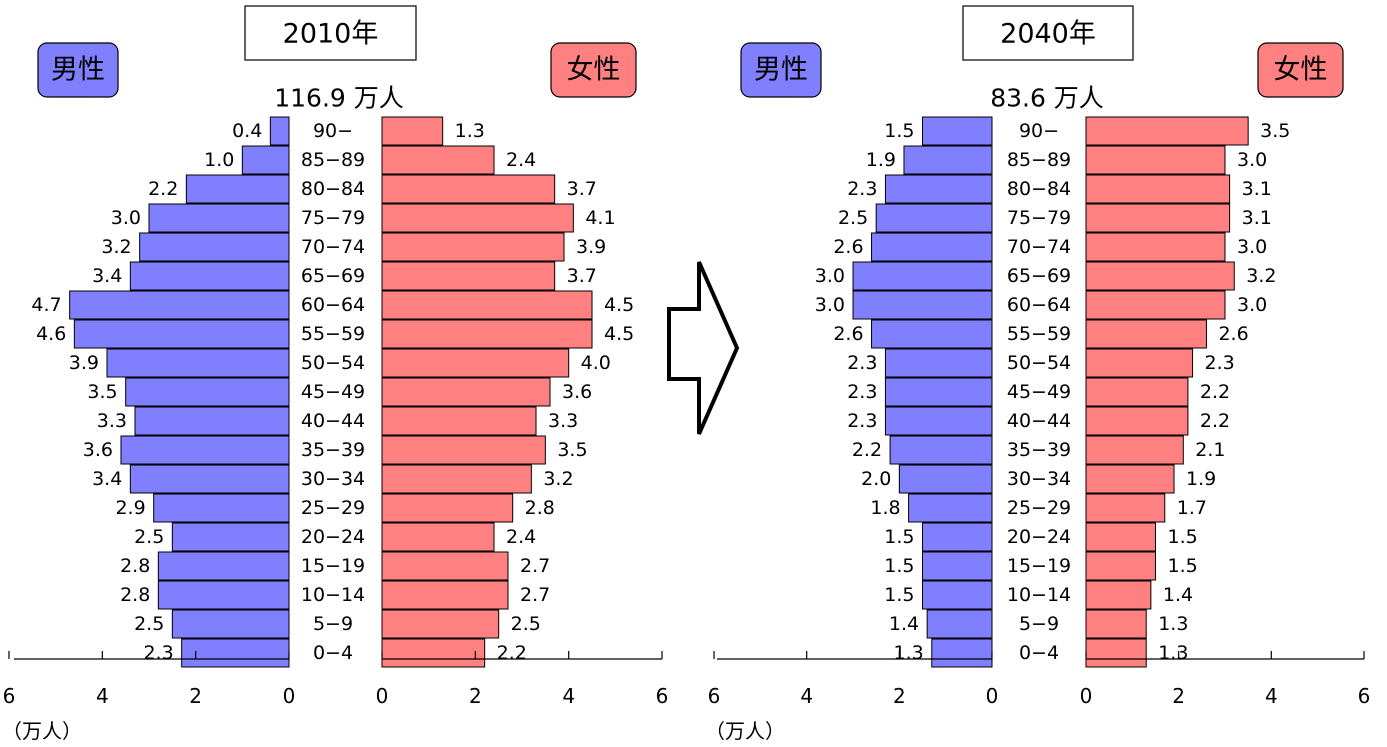  I want to click on female-value-label-85-89: 2.4, so click(521, 160).